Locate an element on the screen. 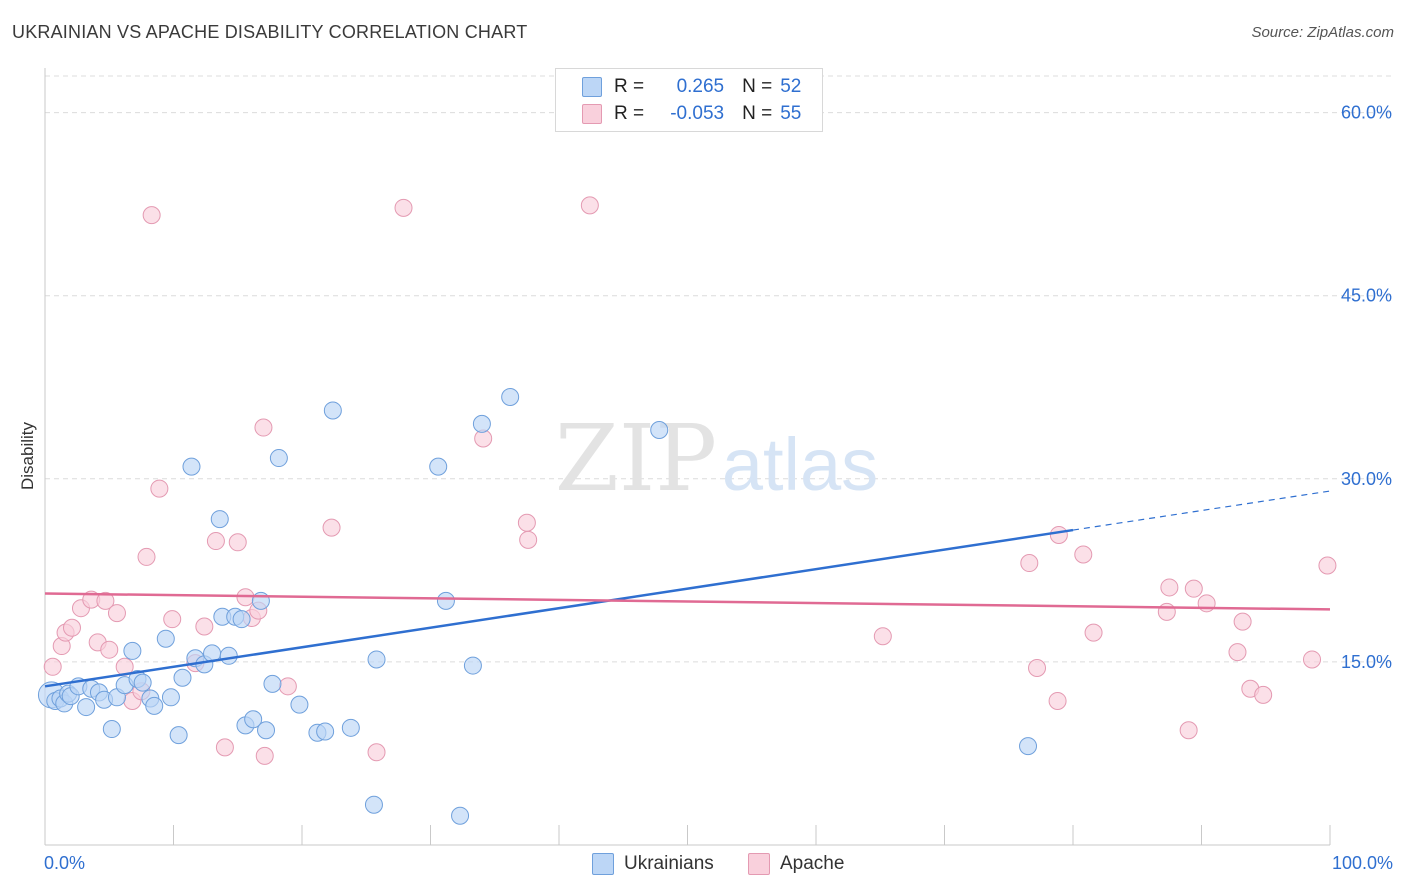  legend-label: Apache is located at coordinates (812, 863).